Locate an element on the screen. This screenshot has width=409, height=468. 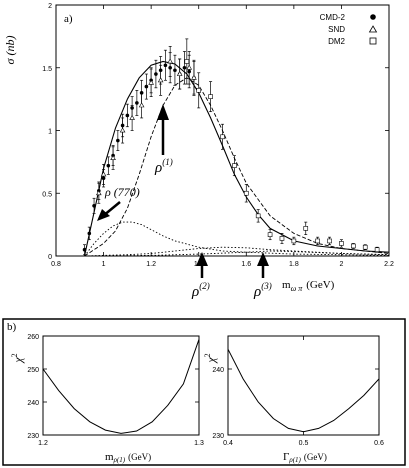
panel-b-left-xlabel-main: m is located at coordinates (109, 457).